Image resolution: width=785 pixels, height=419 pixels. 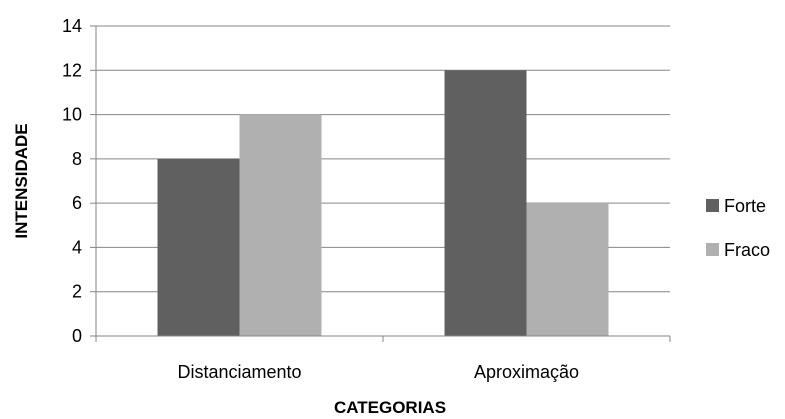 What do you see at coordinates (72, 181) in the screenshot?
I see `y-tick-labels: 0 2 4 6 8 10 12 14` at bounding box center [72, 181].